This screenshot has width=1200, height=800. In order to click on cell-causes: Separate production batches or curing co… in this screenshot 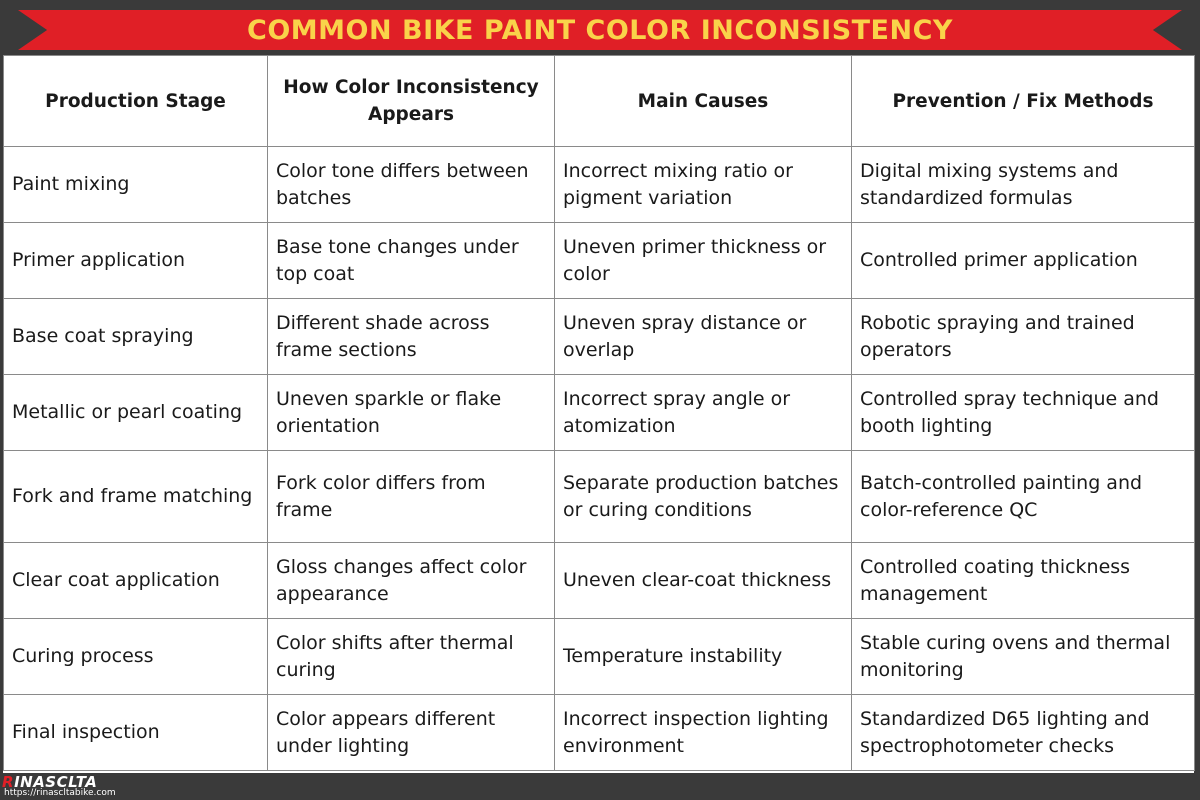, I will do `click(703, 496)`.